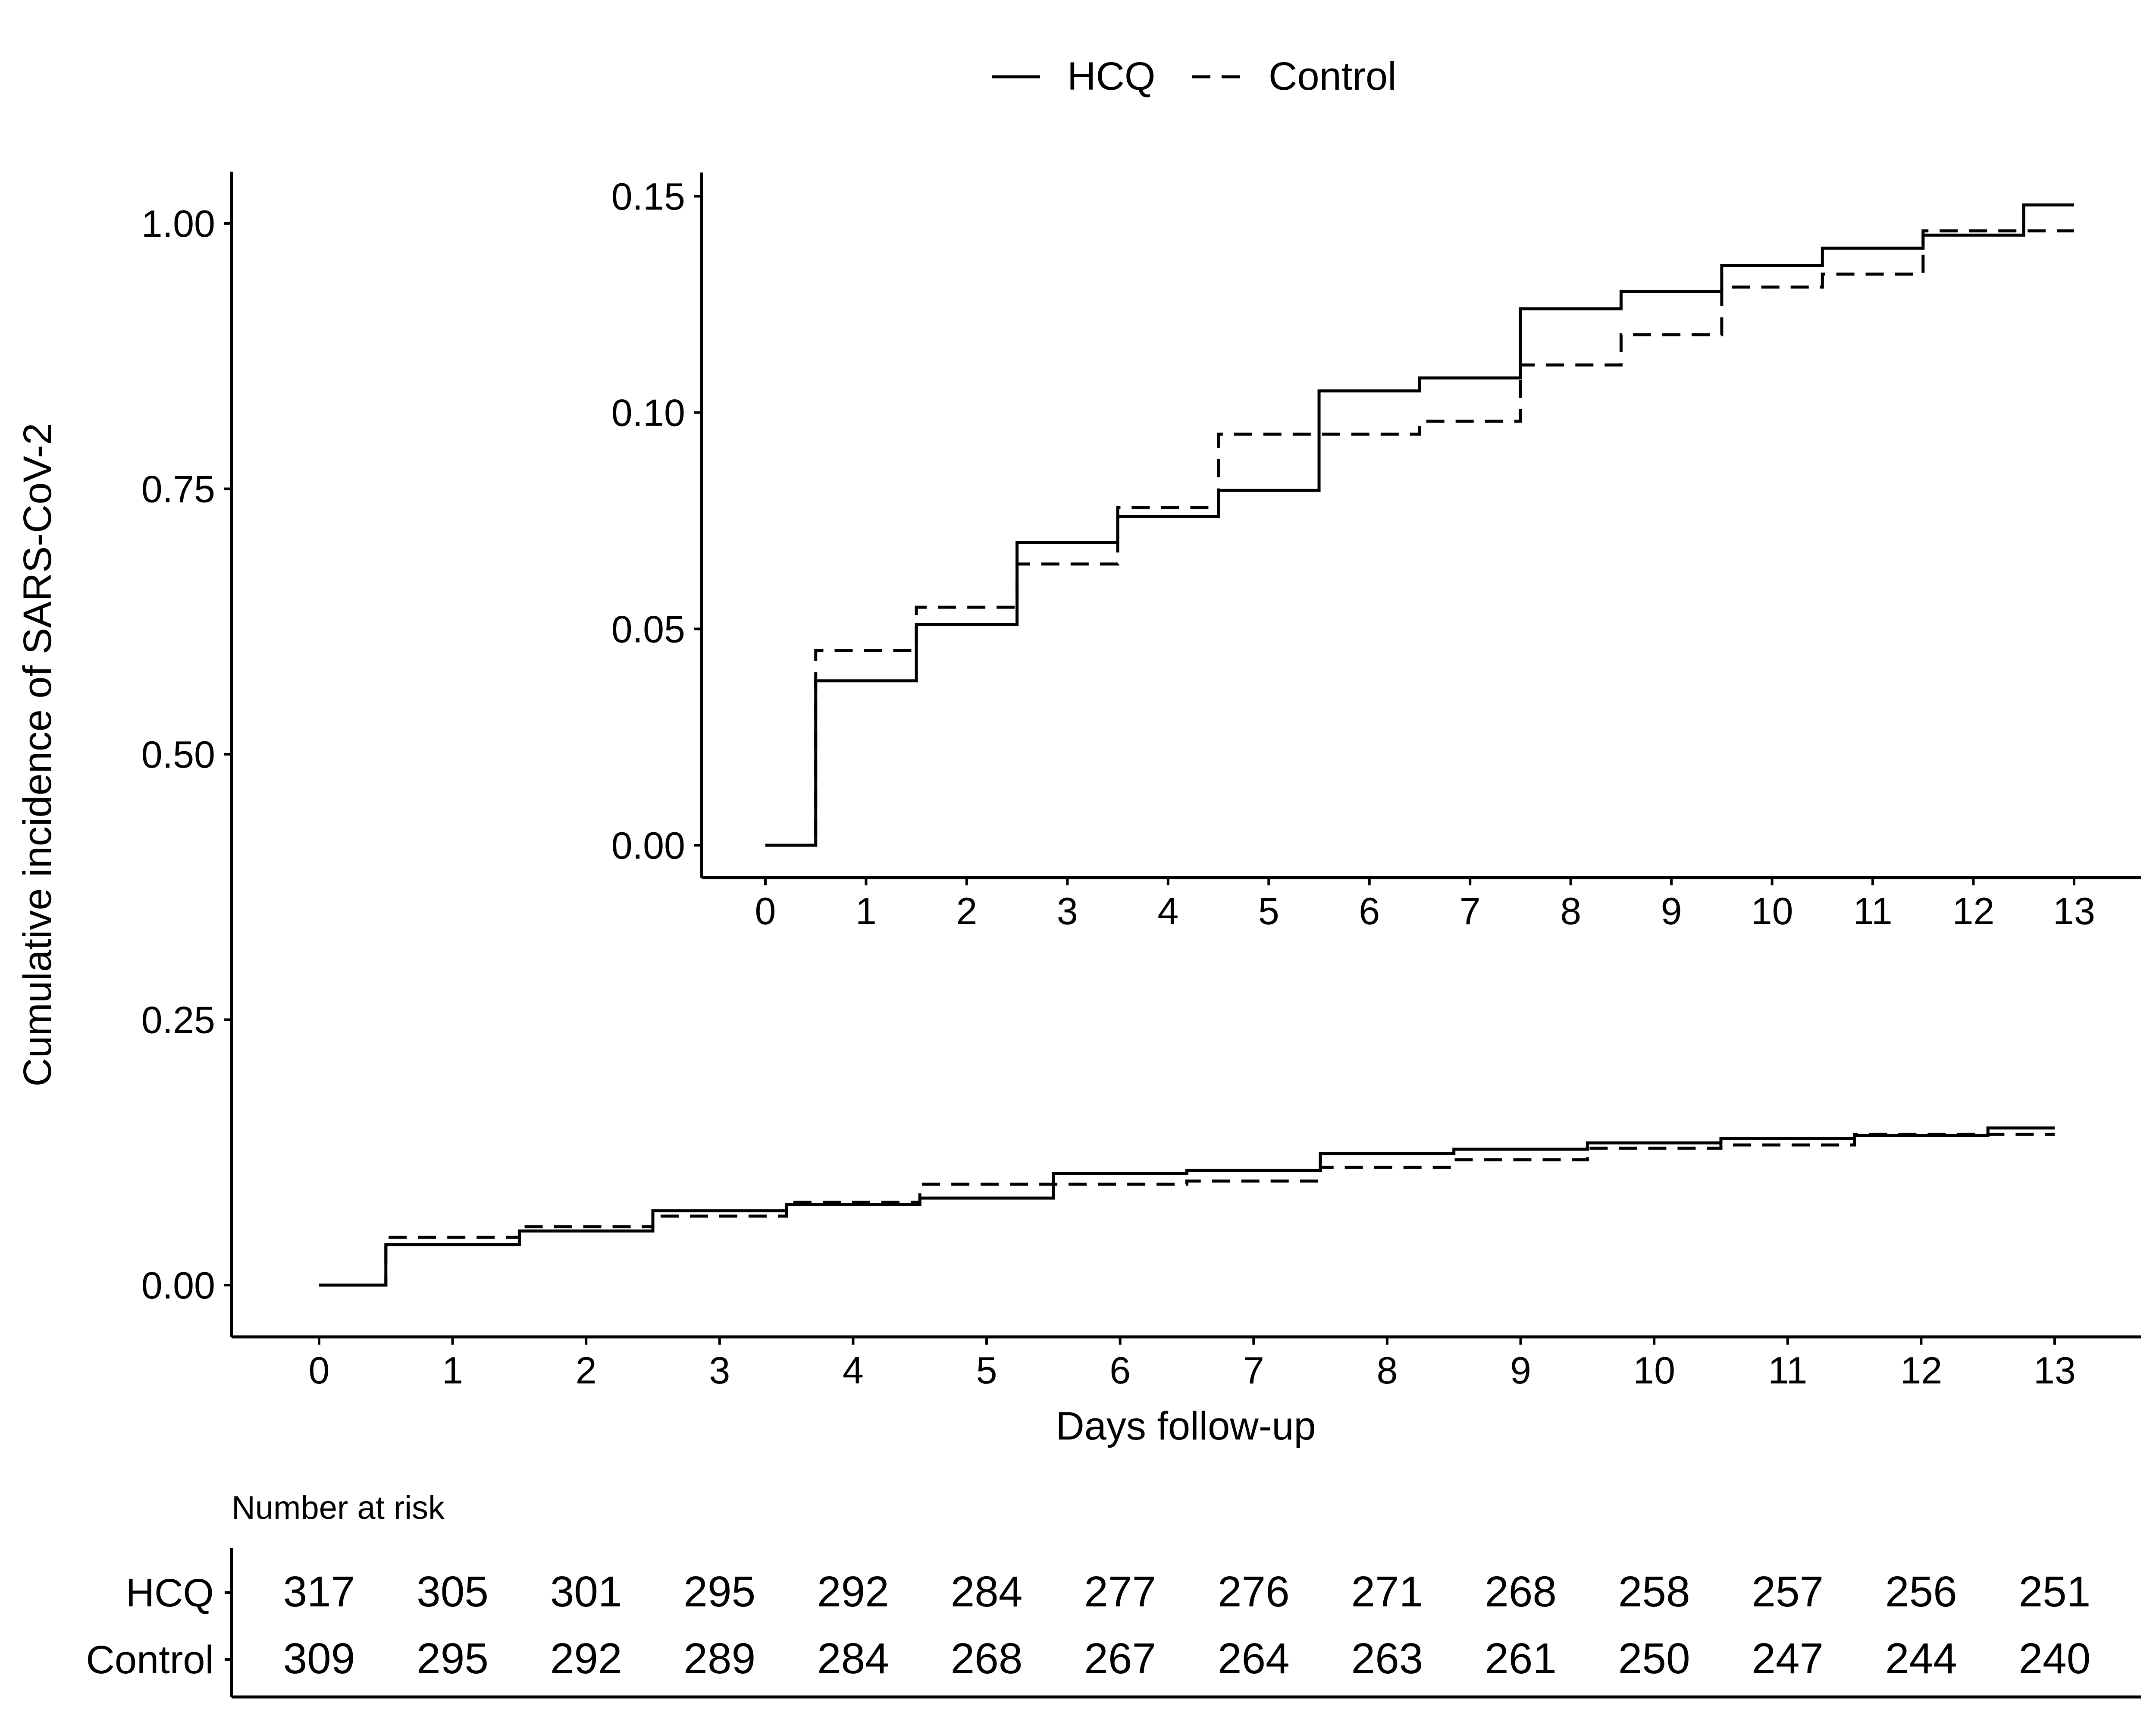 This screenshot has width=2156, height=1725. Describe the element at coordinates (1387, 1370) in the screenshot. I see `main-x-tick-label: 8` at that location.